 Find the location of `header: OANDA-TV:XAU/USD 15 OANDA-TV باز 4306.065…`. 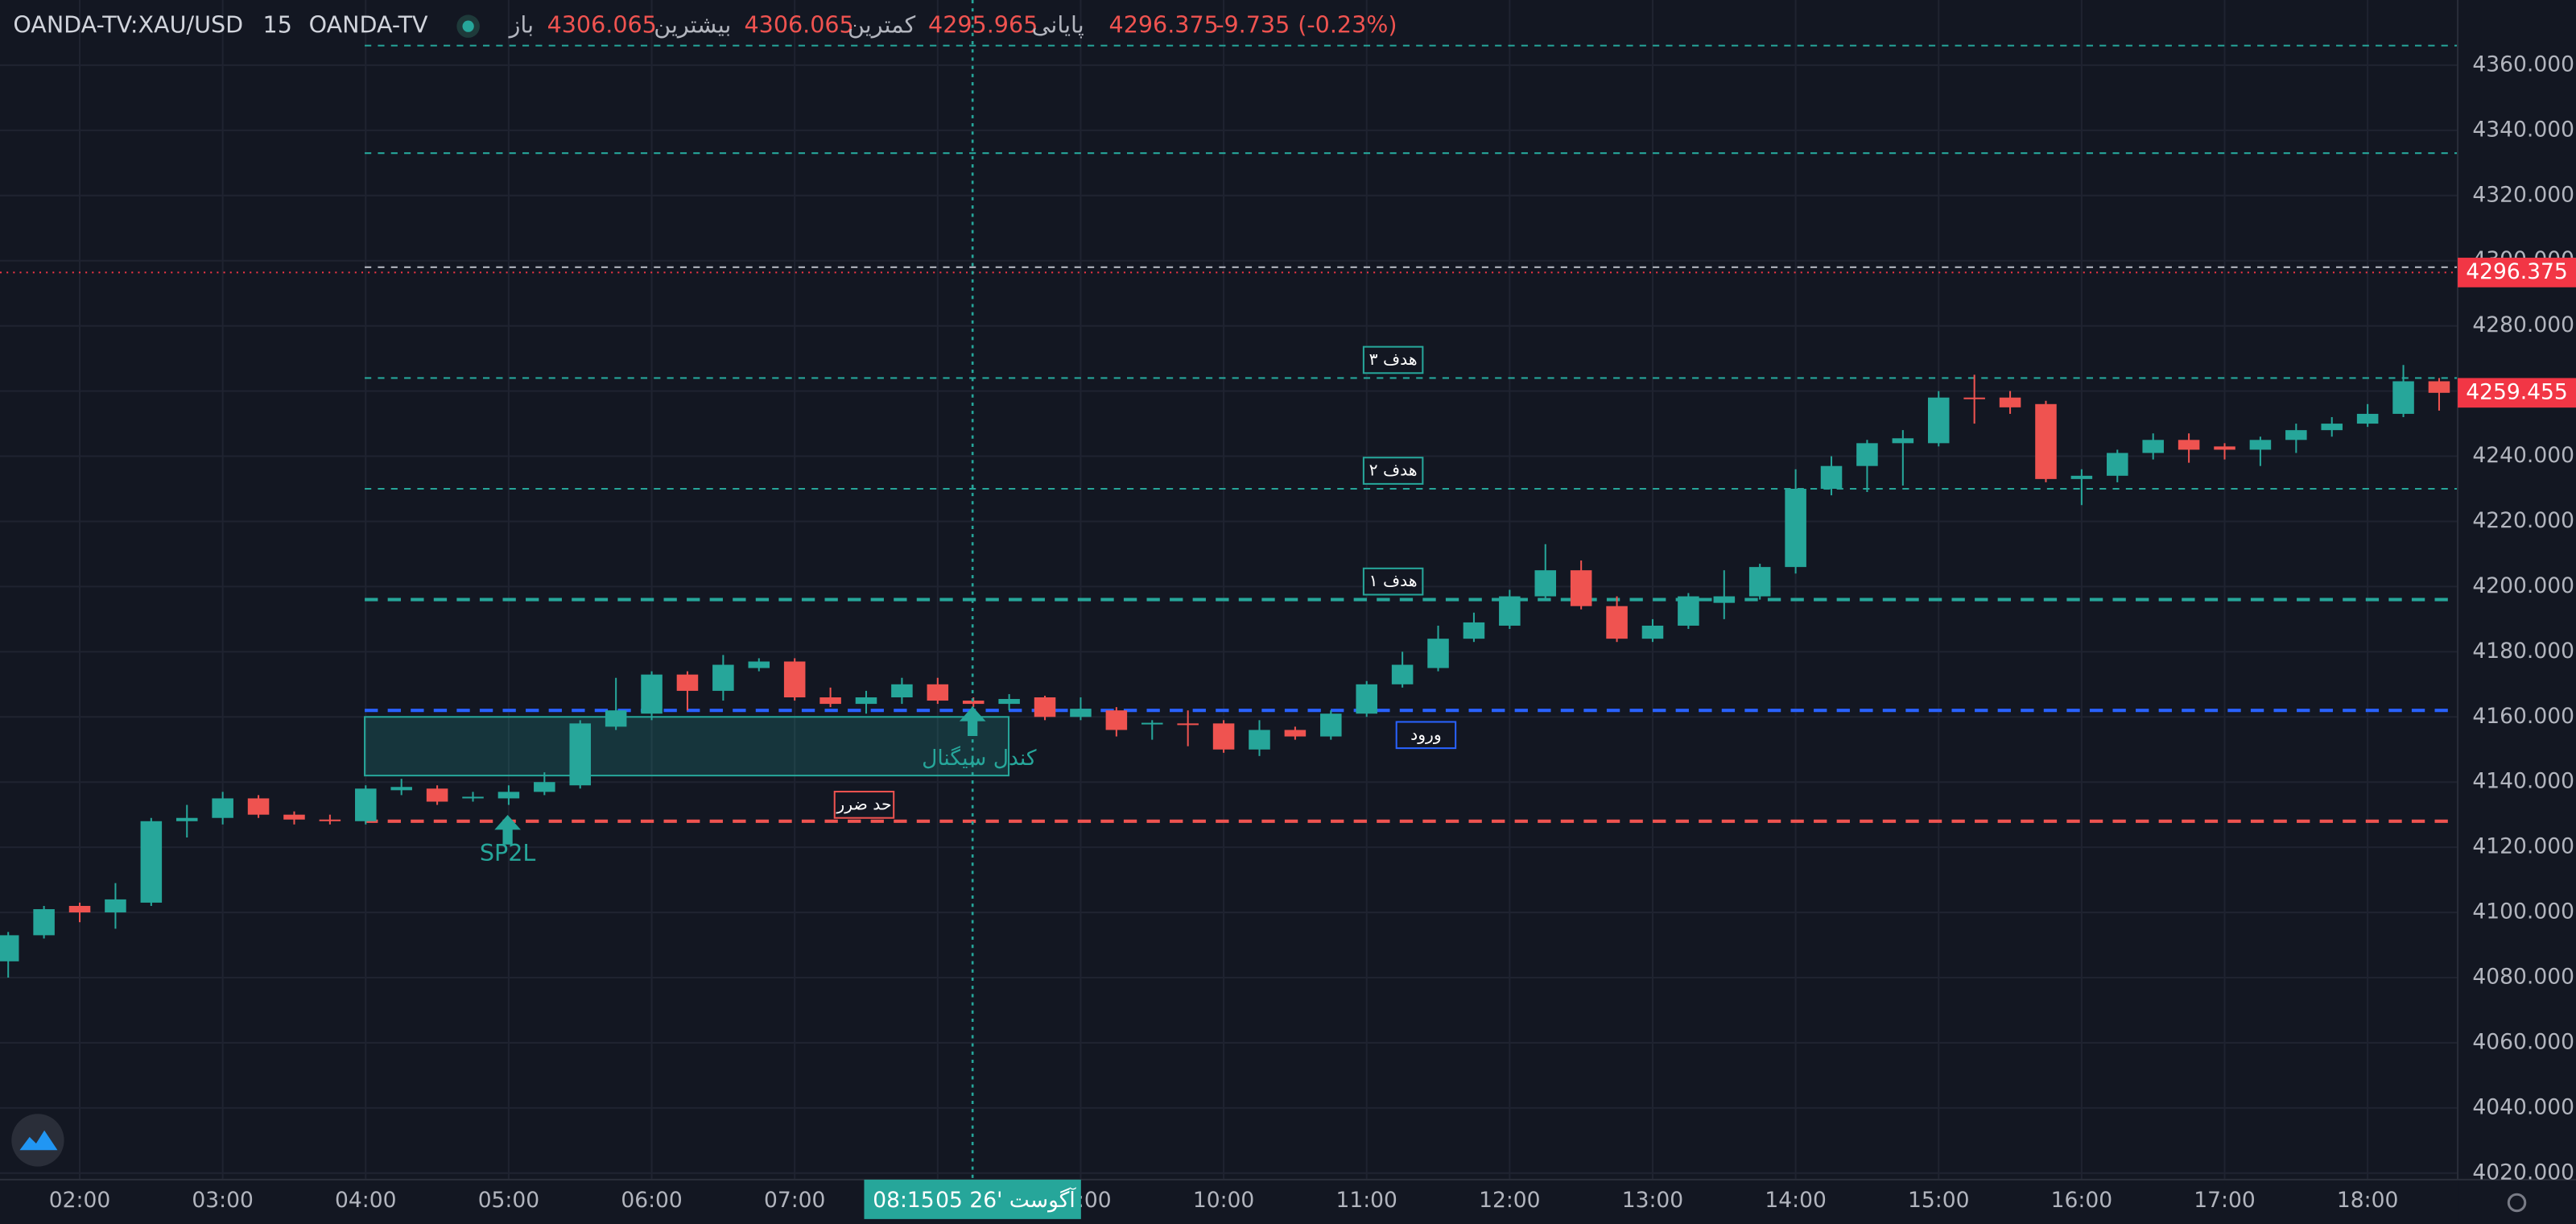

header: OANDA-TV:XAU/USD 15 OANDA-TV باز 4306.065… is located at coordinates (705, 25).